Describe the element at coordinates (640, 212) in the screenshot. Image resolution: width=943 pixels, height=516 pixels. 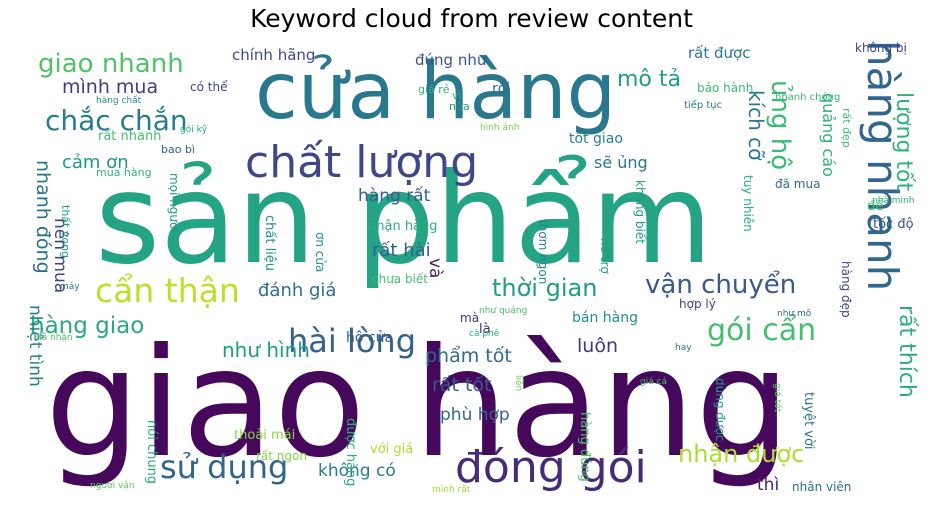
I see `word-không-biết: không biết` at that location.